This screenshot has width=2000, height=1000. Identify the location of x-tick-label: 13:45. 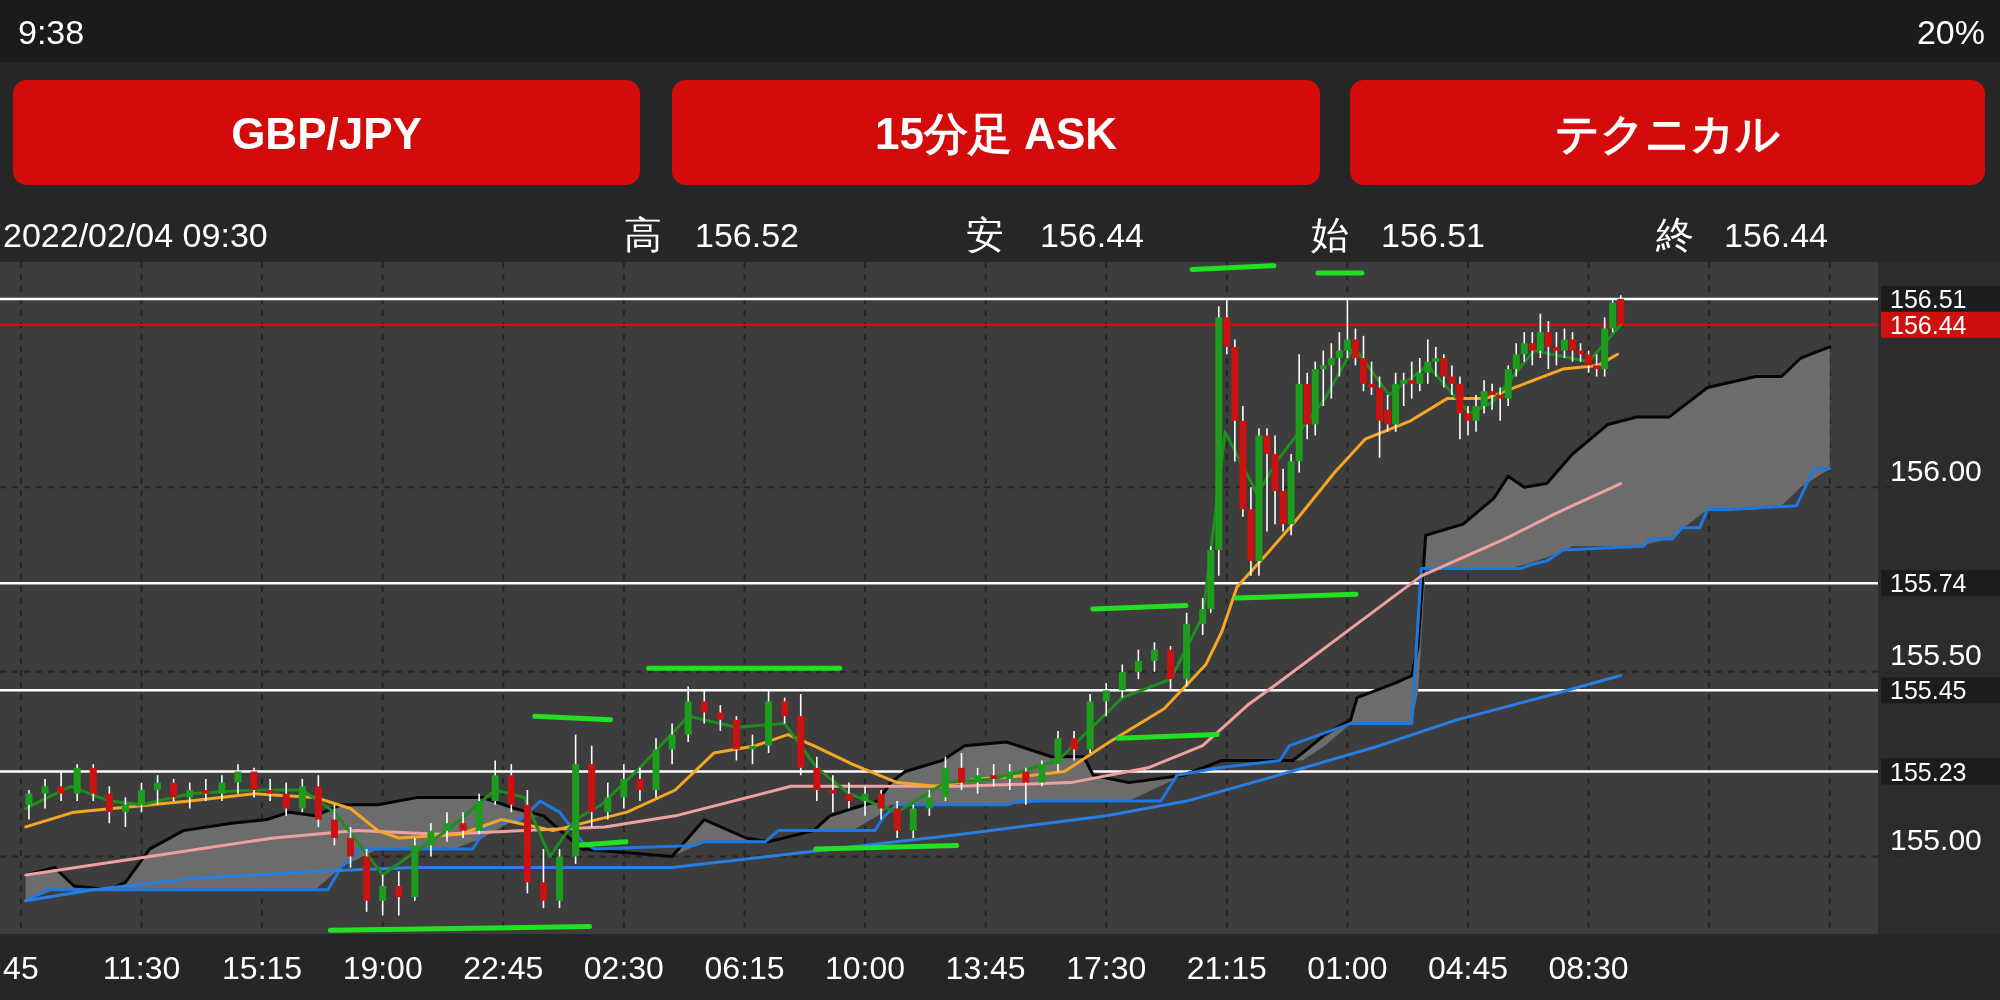
(985, 968).